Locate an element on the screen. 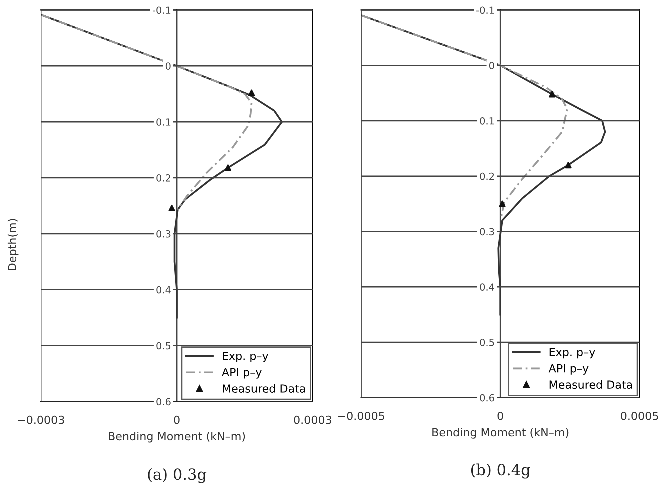 The image size is (663, 487). text: (a) 0.3g is located at coordinates (177, 476).